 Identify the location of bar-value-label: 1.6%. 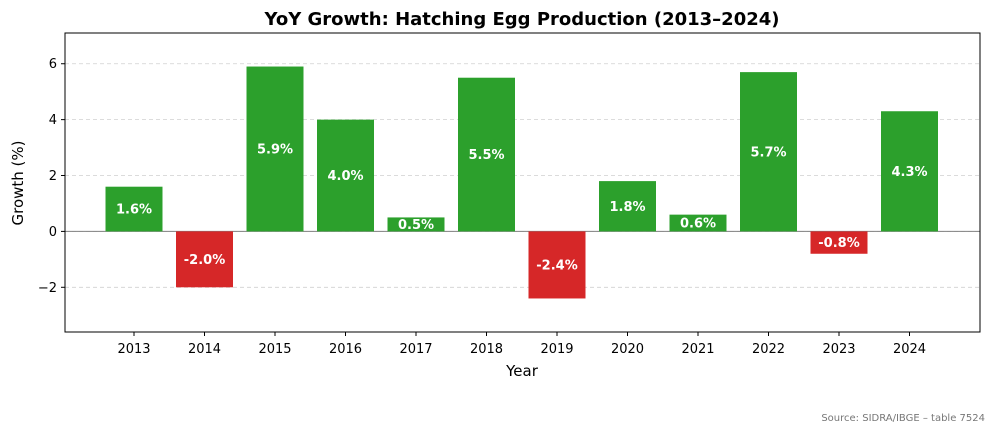
(134, 210).